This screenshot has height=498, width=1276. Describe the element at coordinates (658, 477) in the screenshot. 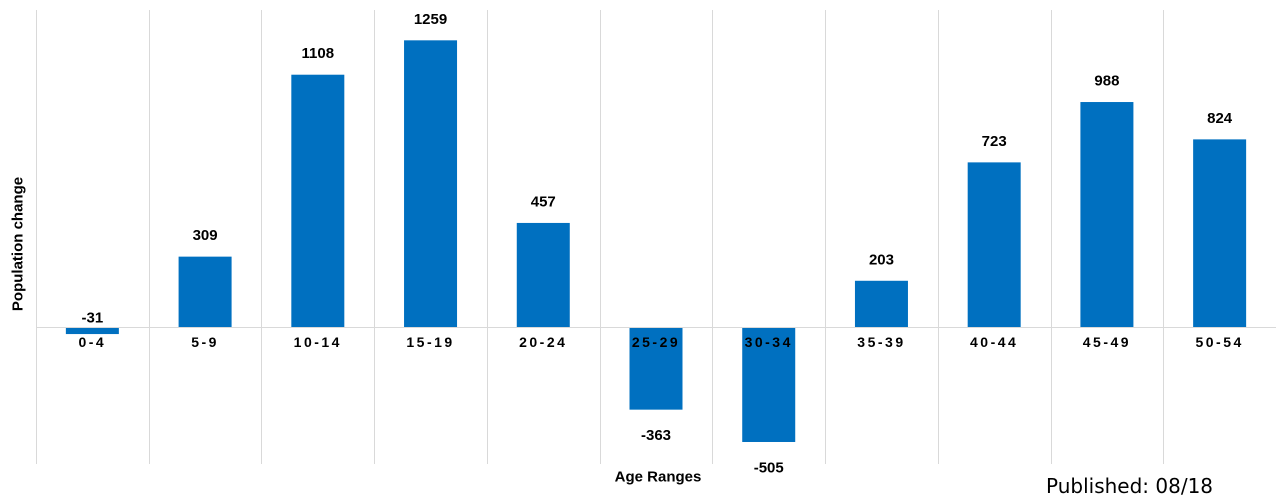

I see `x-axis-label: Age Ranges` at that location.